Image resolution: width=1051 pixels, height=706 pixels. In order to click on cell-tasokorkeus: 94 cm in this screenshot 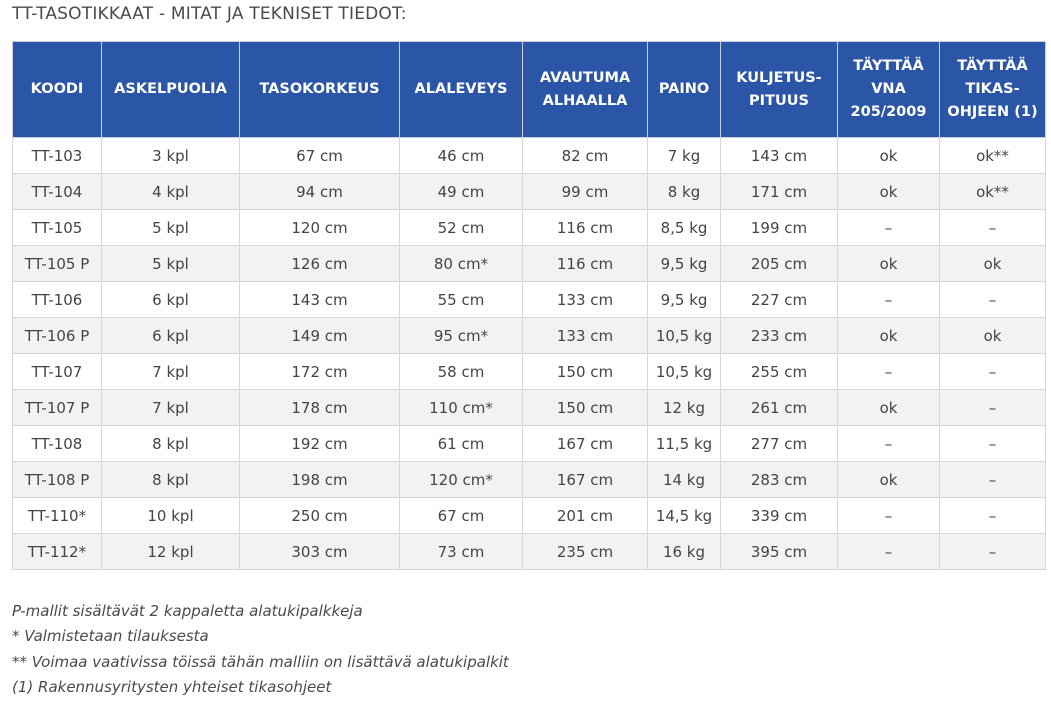, I will do `click(319, 191)`.